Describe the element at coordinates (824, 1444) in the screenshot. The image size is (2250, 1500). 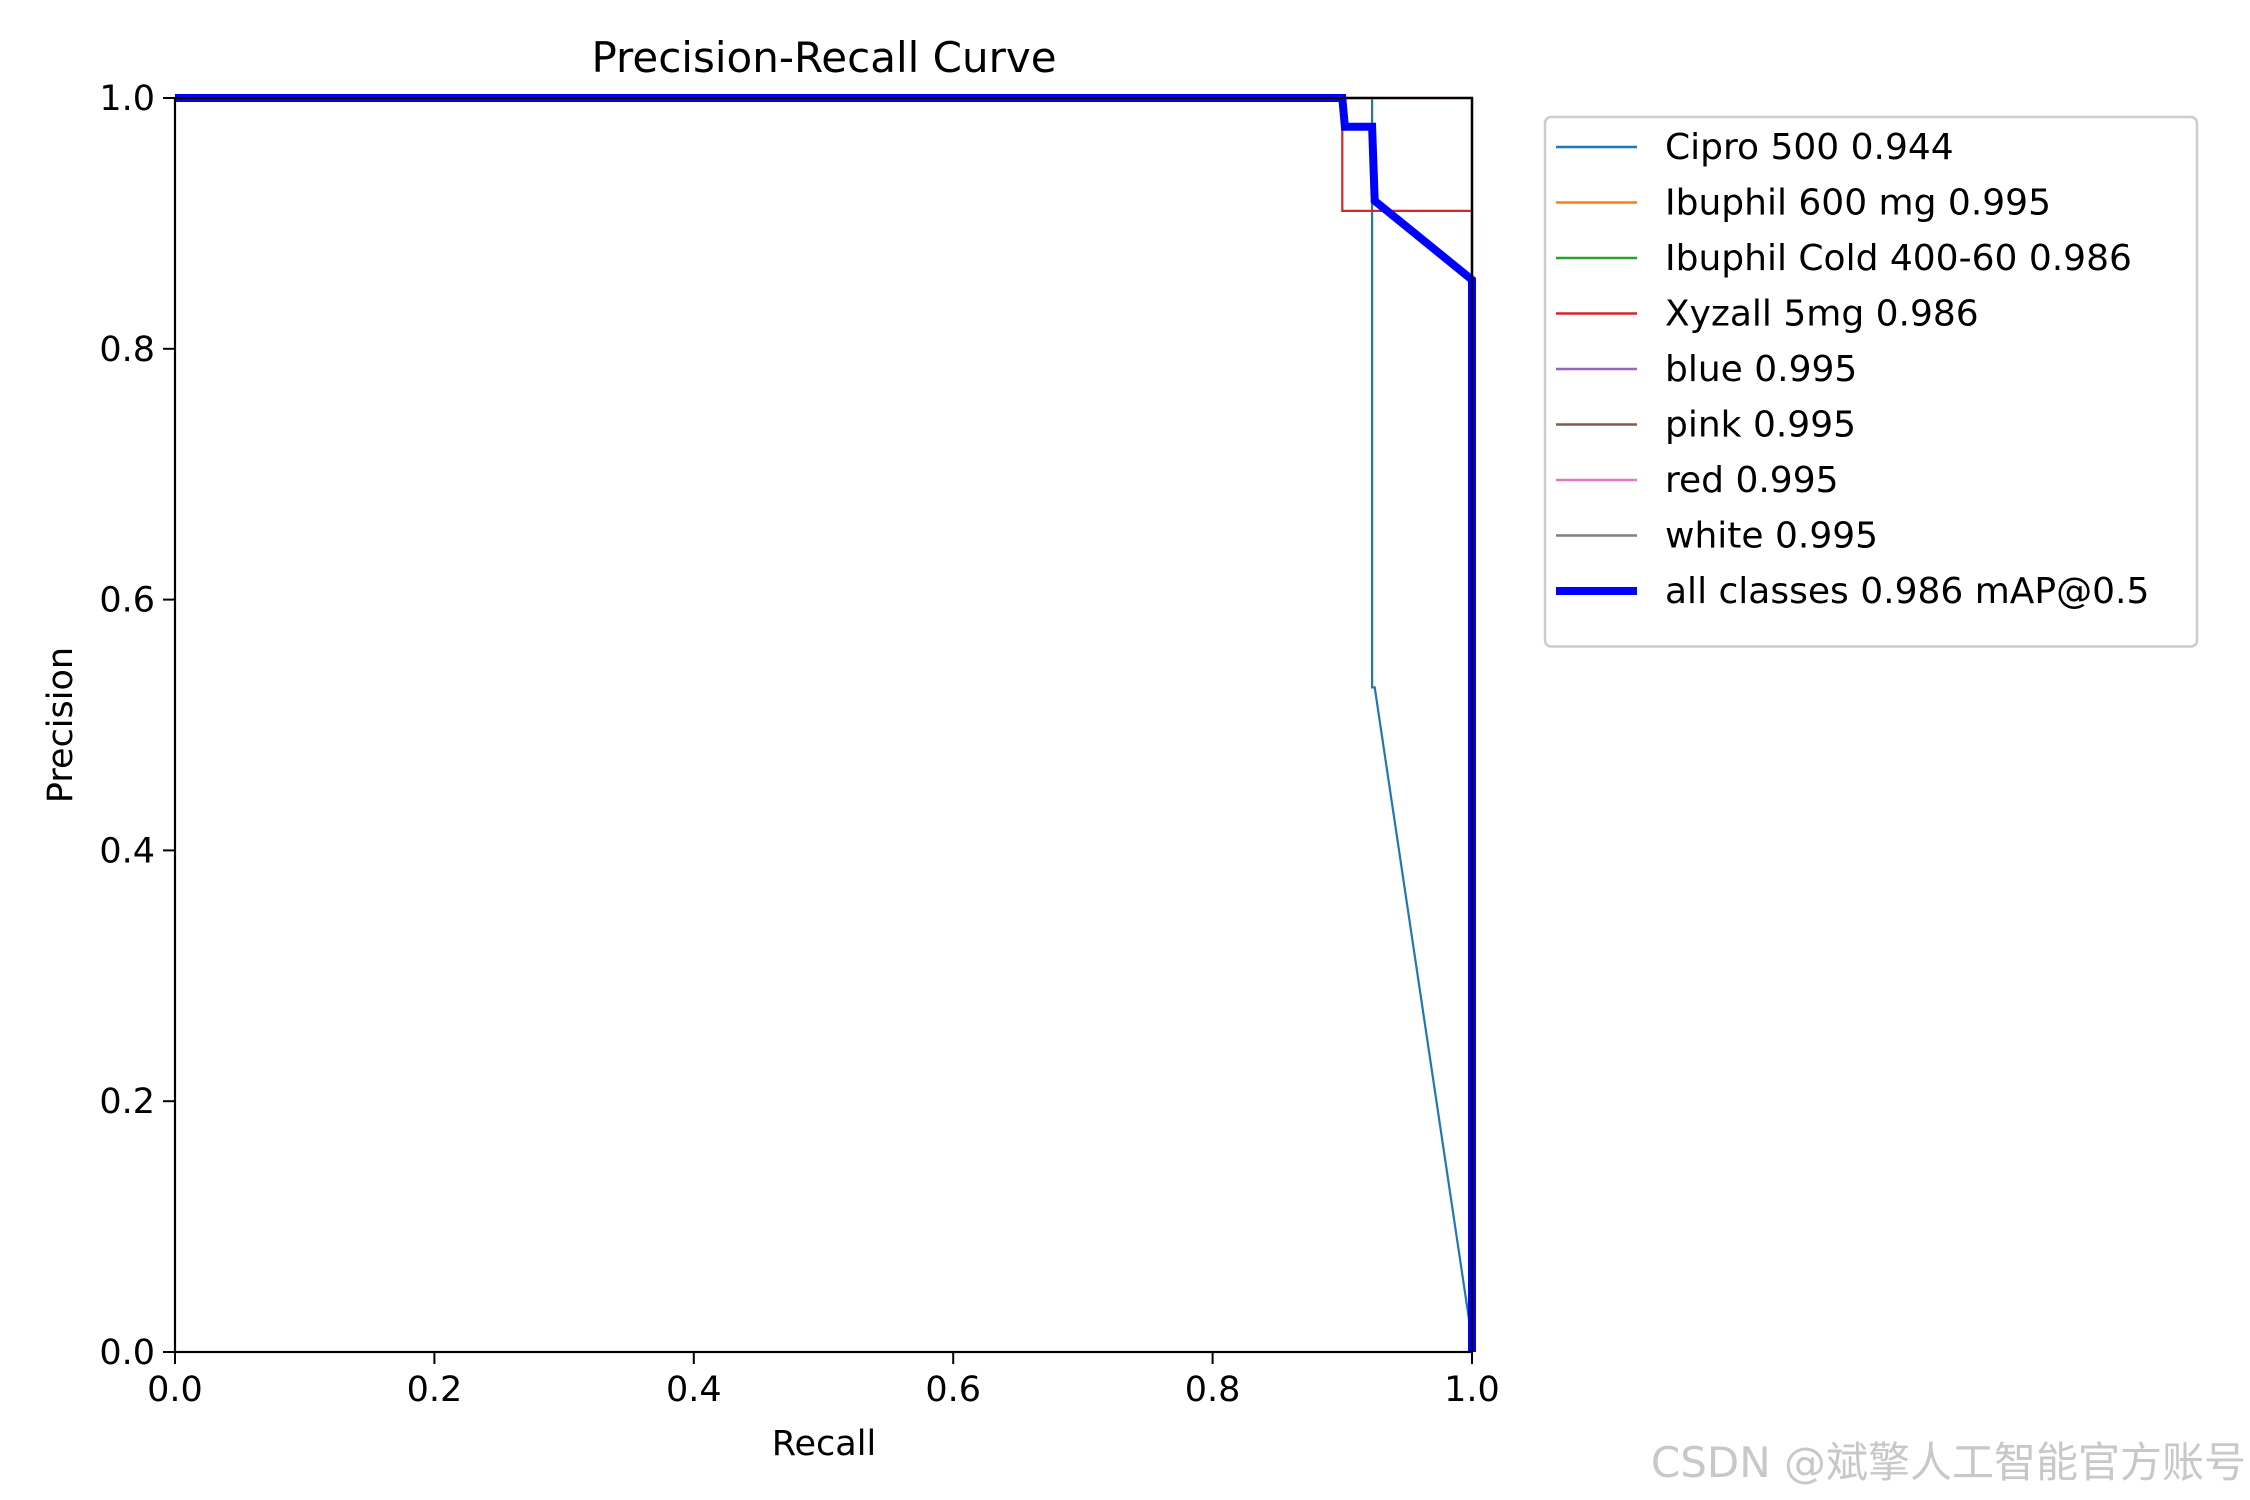
I see `x-axis-label: Recall` at that location.